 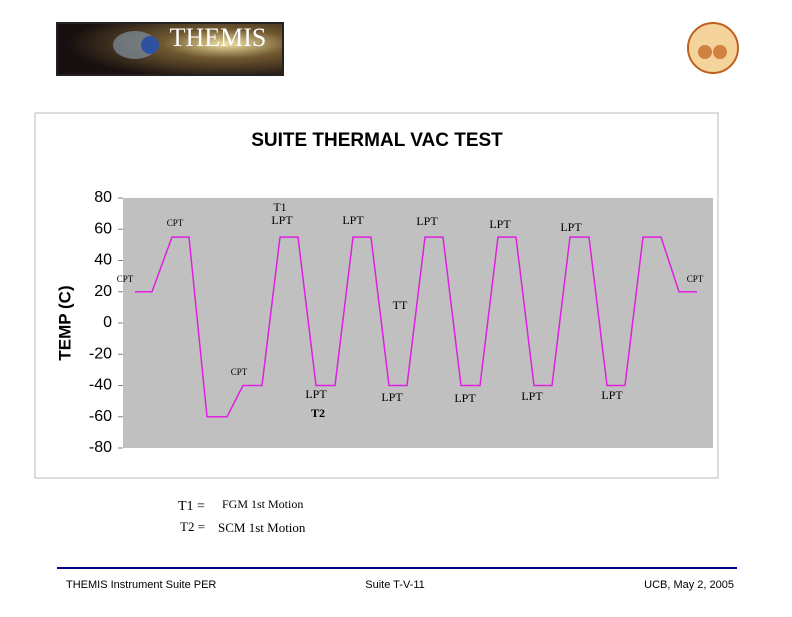 What do you see at coordinates (141, 585) in the screenshot?
I see `footer-left: THEMIS Instrument Suite PER` at bounding box center [141, 585].